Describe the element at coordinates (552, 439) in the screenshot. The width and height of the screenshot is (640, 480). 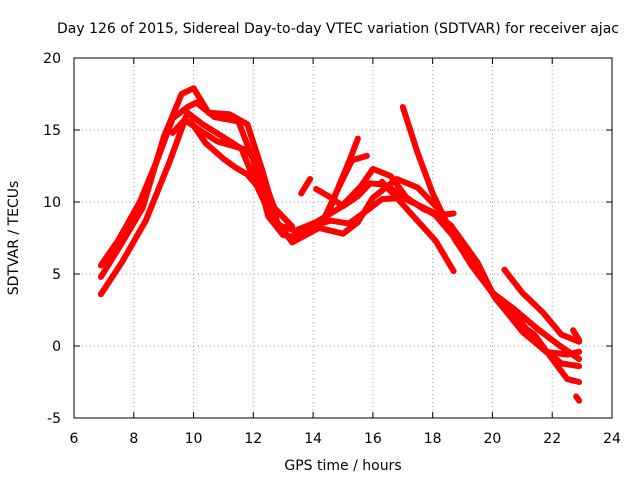
I see `x-tick-label: 22` at that location.